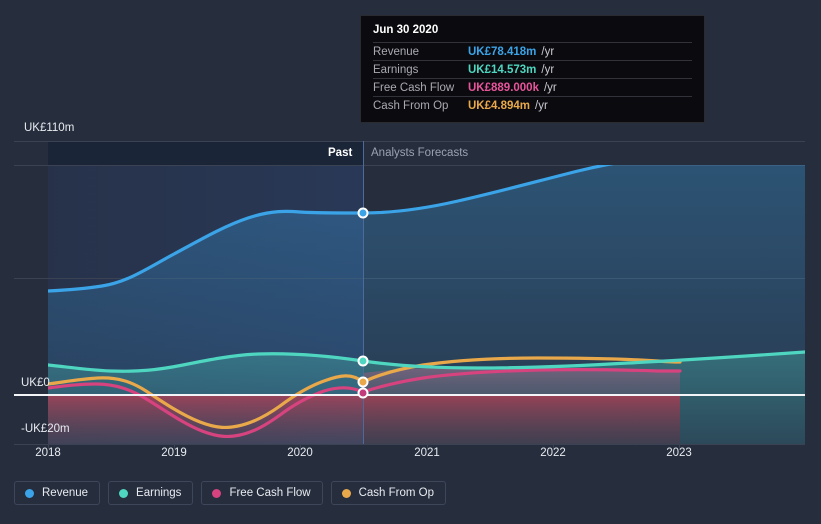  I want to click on legend-label-cash-from-op: Cash From Op, so click(396, 493).